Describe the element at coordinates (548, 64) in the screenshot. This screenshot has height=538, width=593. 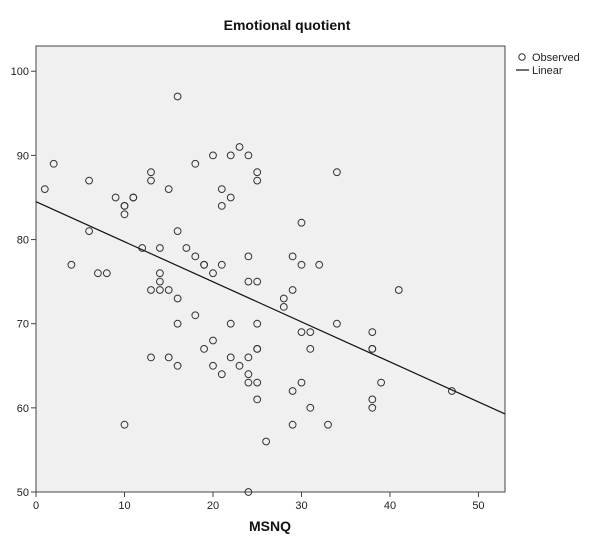
I see `legend: Observed Linear` at that location.